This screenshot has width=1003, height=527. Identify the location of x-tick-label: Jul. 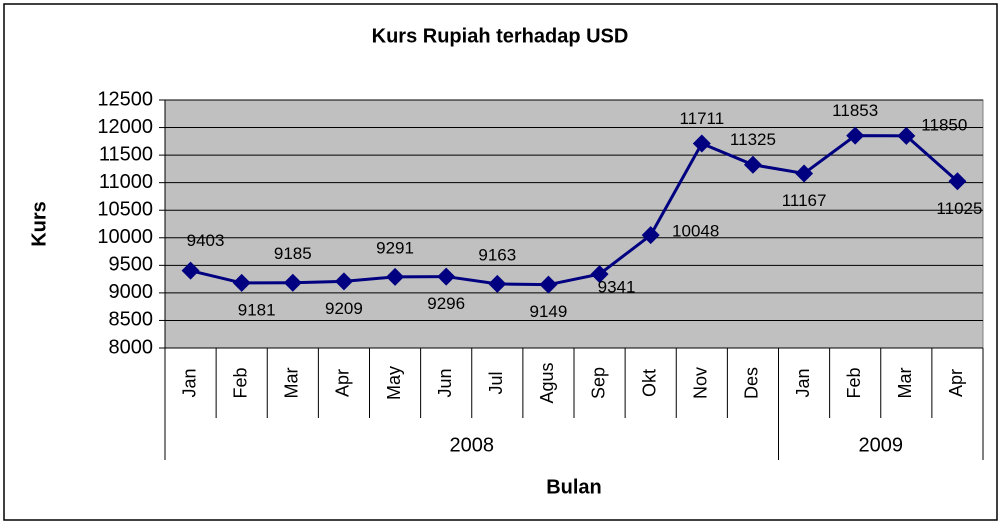
(496, 382).